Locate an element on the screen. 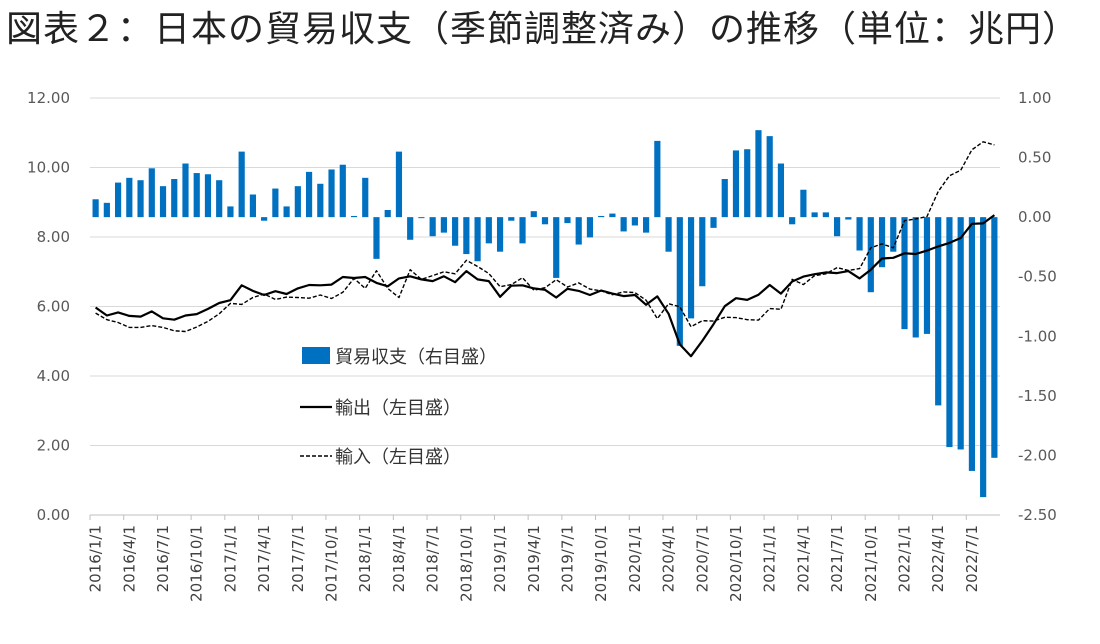 This screenshot has height=644, width=1100. legend-swatch-trade-balance is located at coordinates (316, 355).